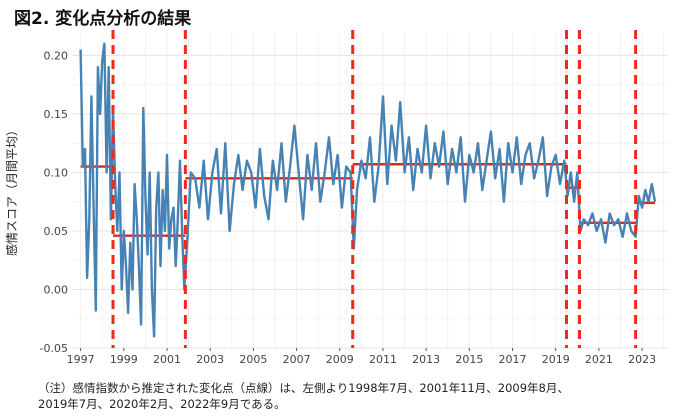  What do you see at coordinates (56, 289) in the screenshot?
I see `y-tick-label: 0.00` at bounding box center [56, 289].